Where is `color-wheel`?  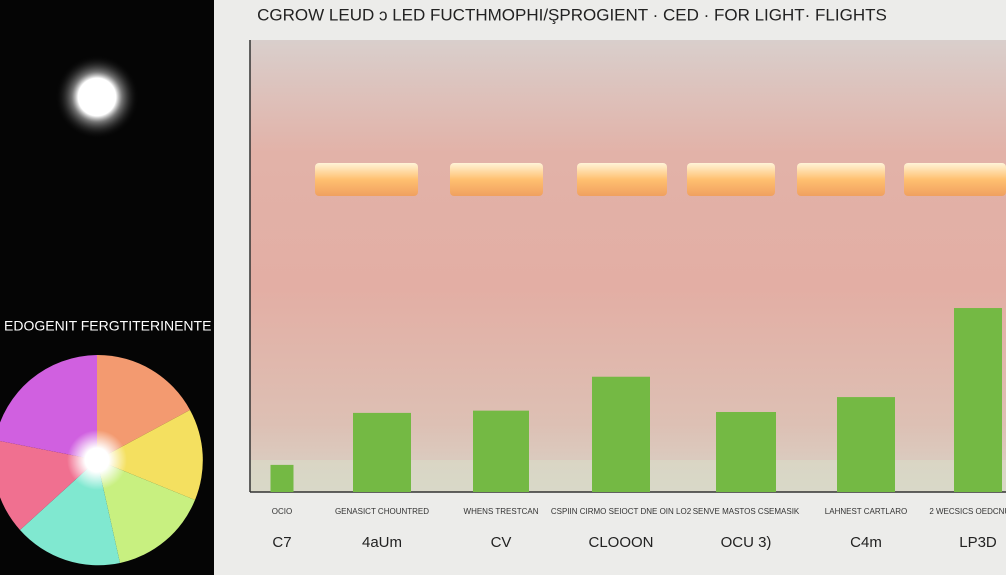 color-wheel is located at coordinates (101, 460).